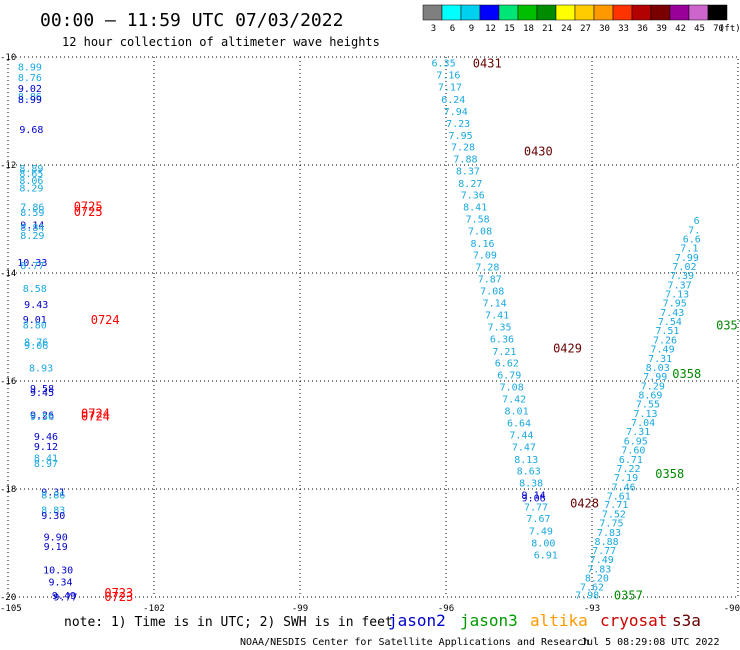  I want to click on wave-height-value: 7.02, so click(684, 267).